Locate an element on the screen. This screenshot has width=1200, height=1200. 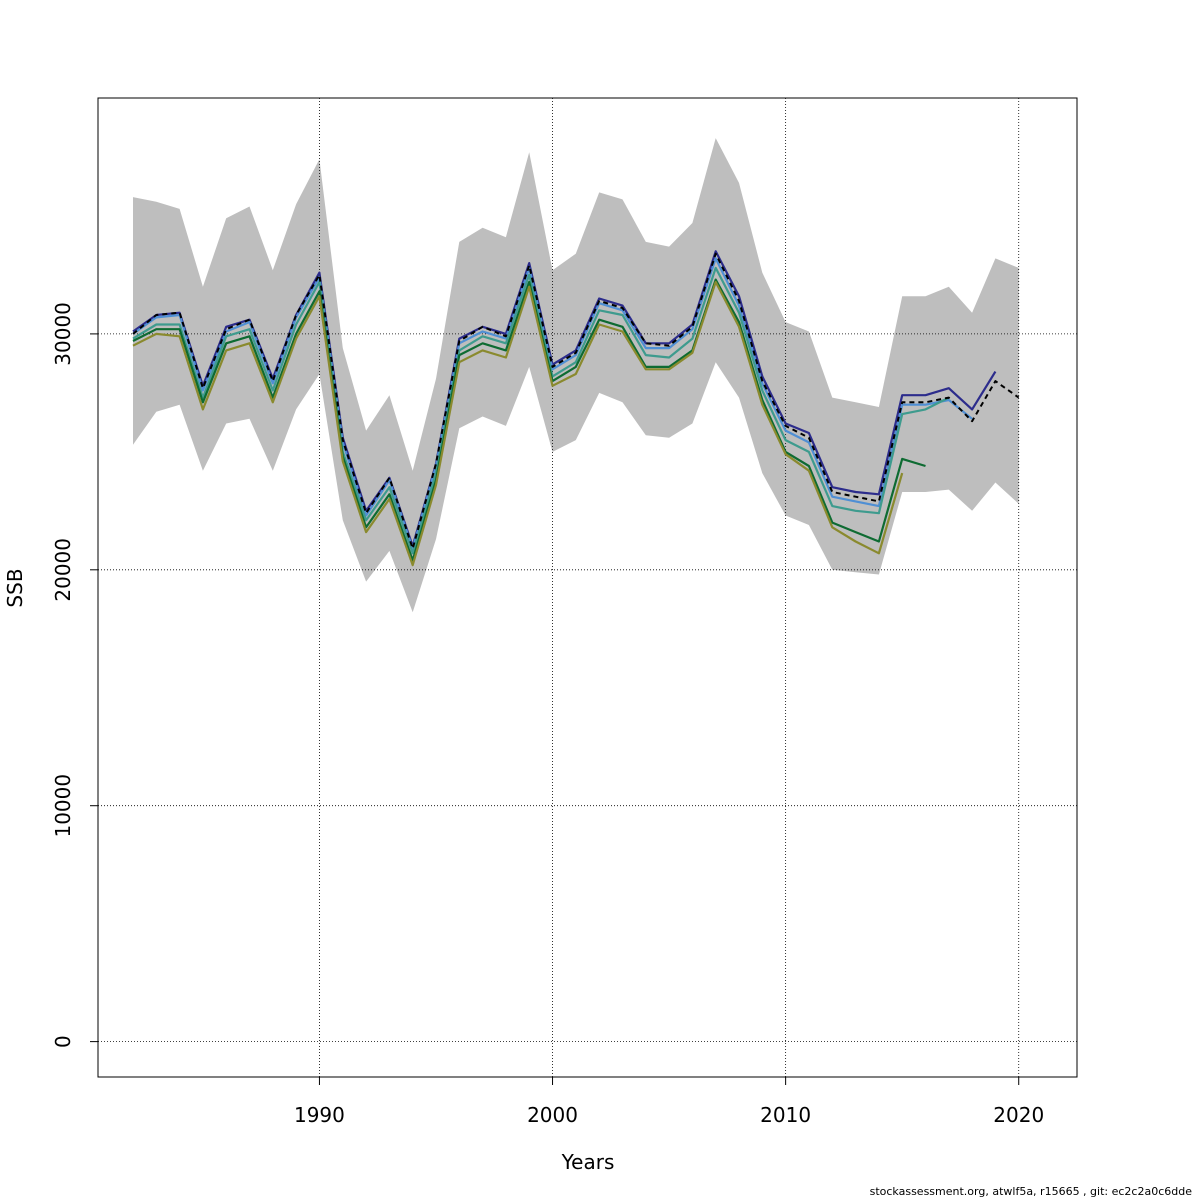
x-tick-label: 2010 is located at coordinates (785, 1115).